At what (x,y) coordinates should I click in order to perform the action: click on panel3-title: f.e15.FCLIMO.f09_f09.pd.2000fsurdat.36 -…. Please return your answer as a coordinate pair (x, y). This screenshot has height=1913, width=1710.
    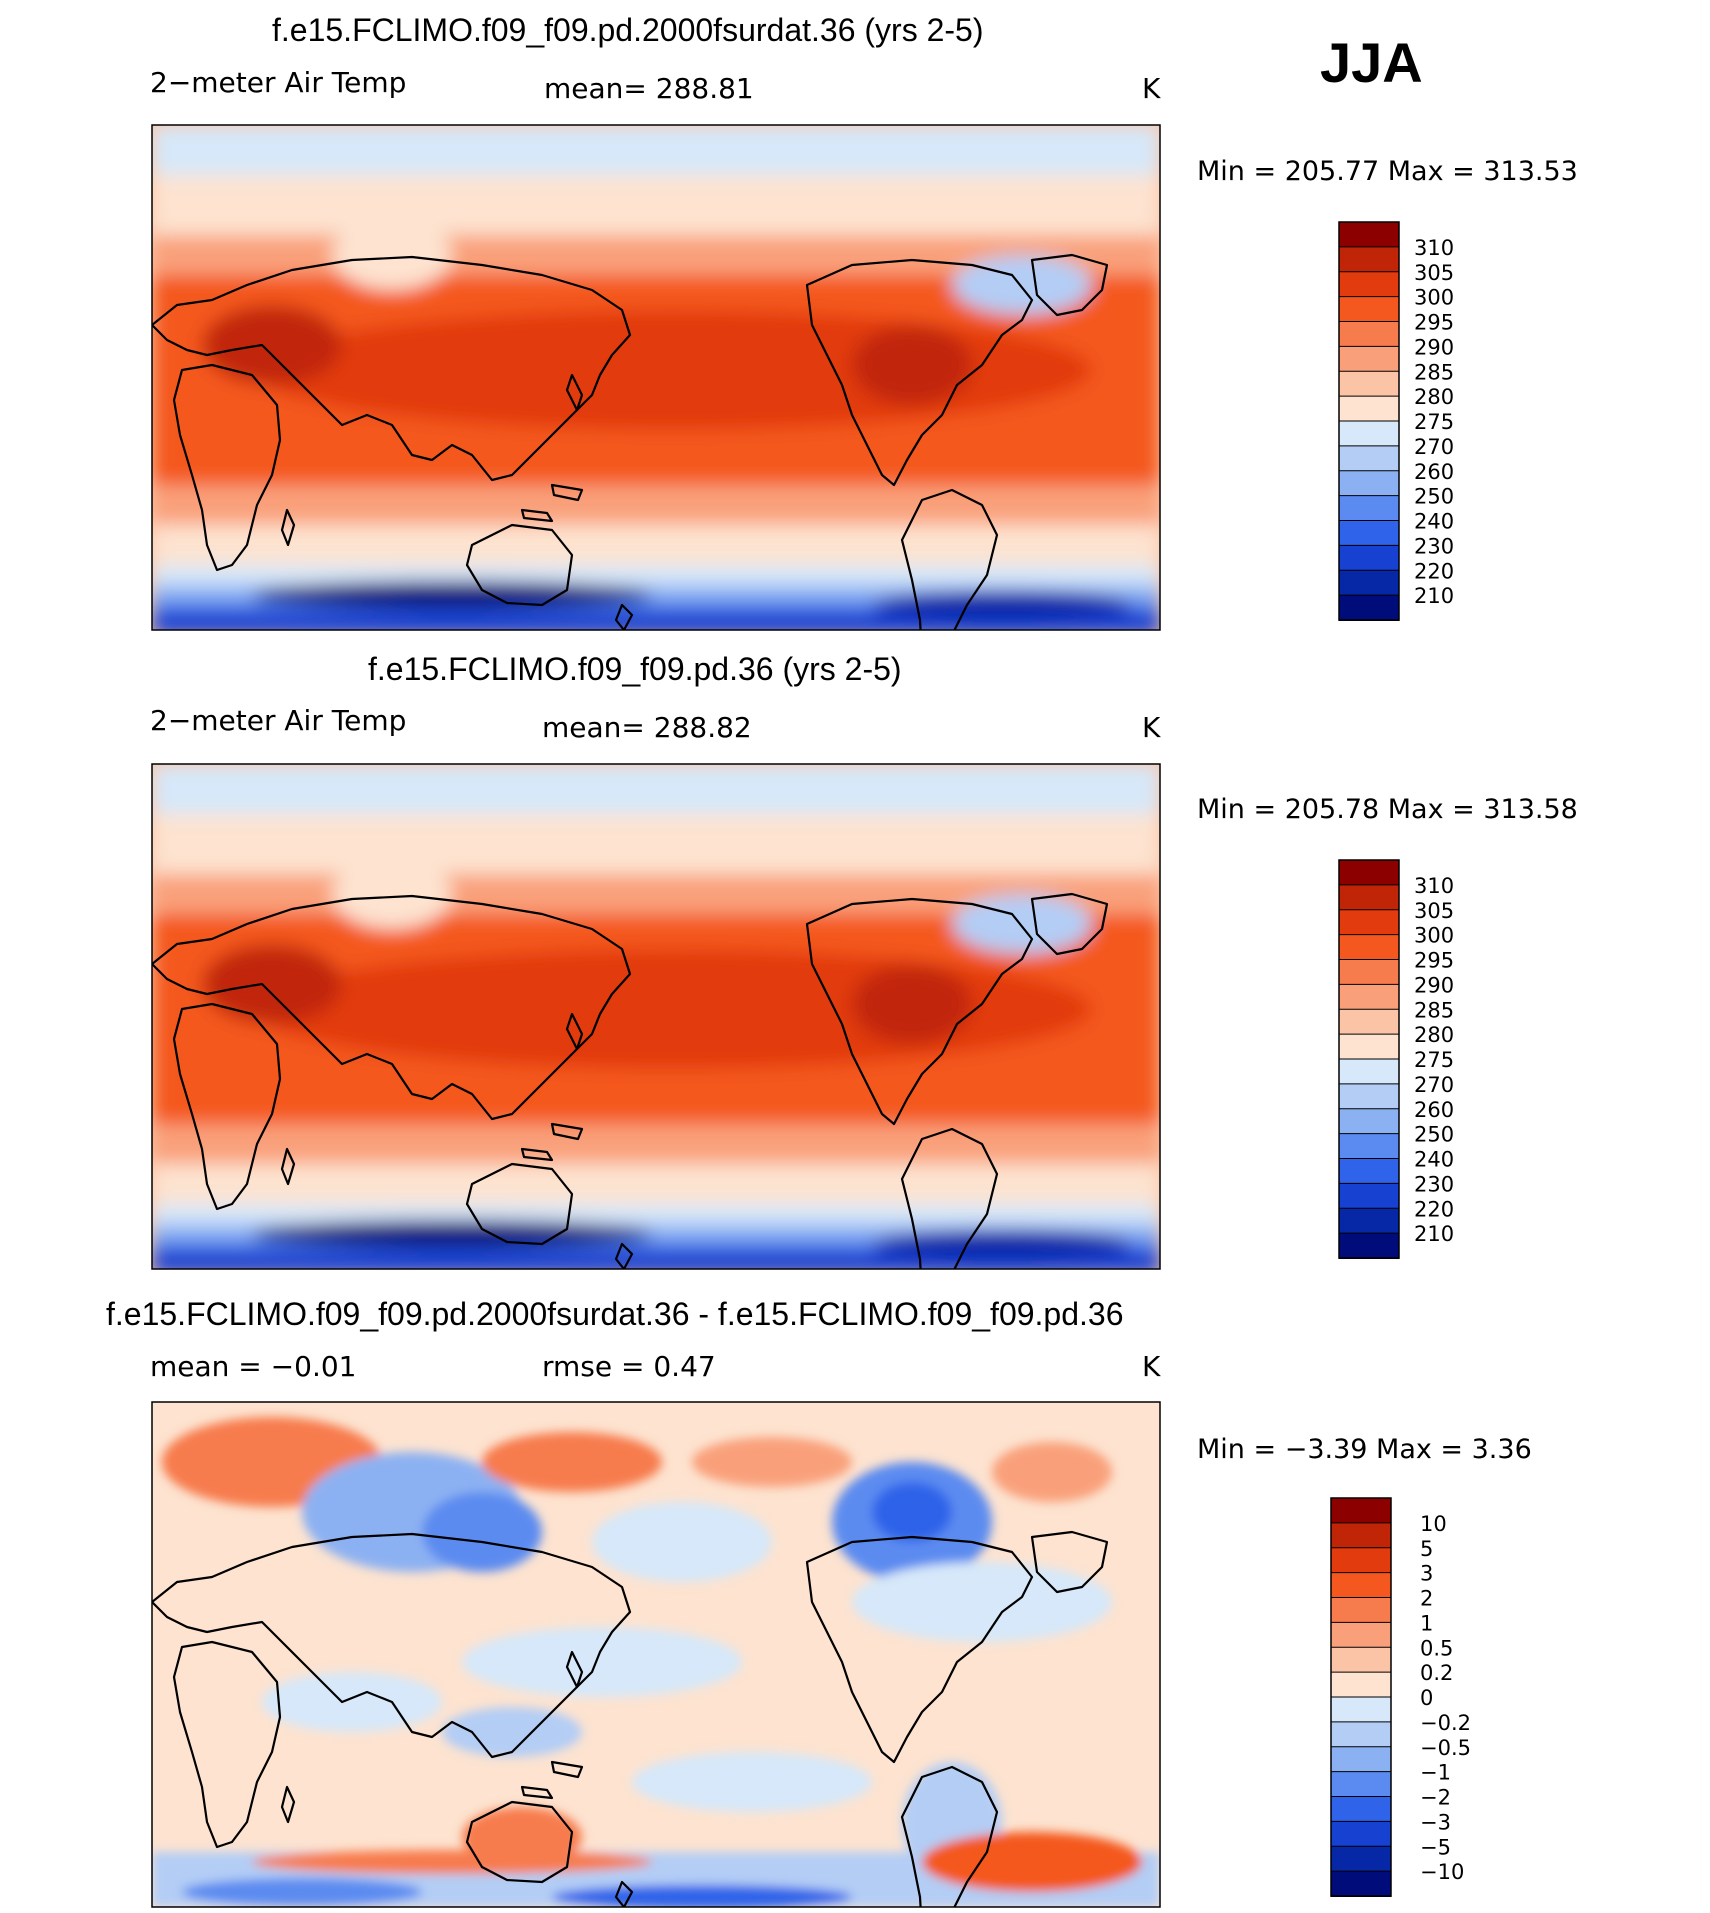
    Looking at the image, I should click on (615, 1314).